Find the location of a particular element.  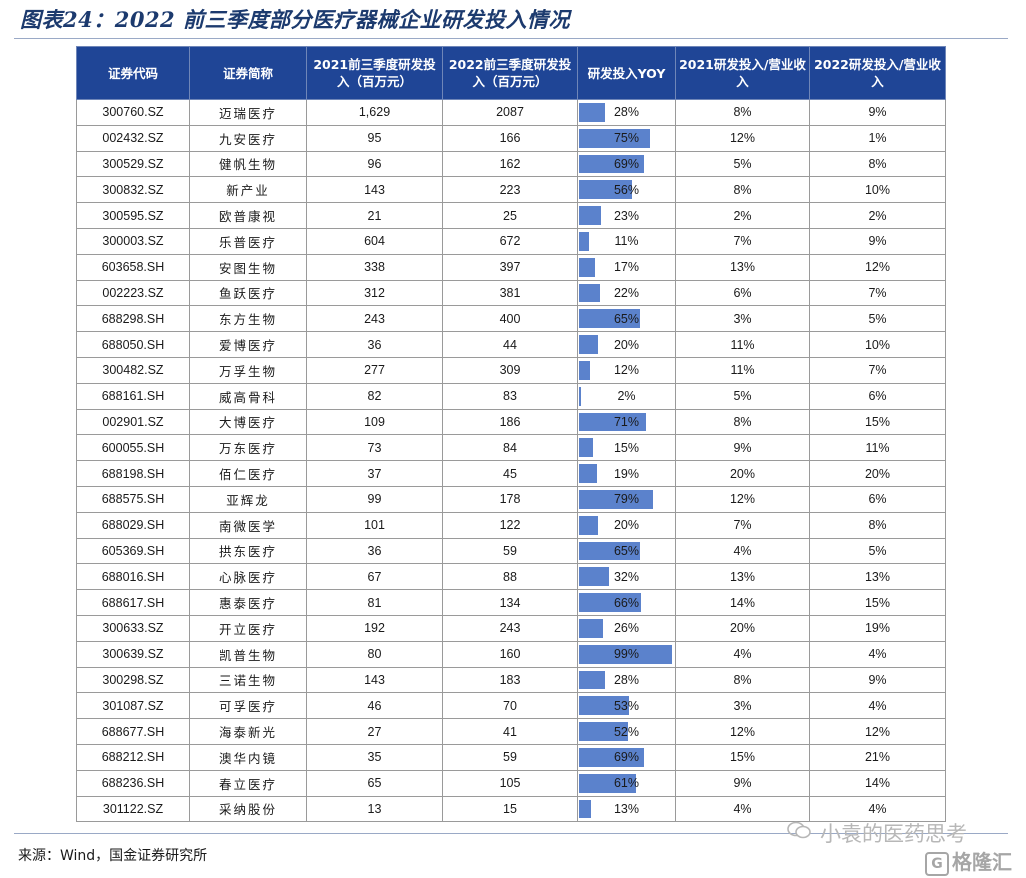

cell-ratio-2022: 6% is located at coordinates (877, 396).